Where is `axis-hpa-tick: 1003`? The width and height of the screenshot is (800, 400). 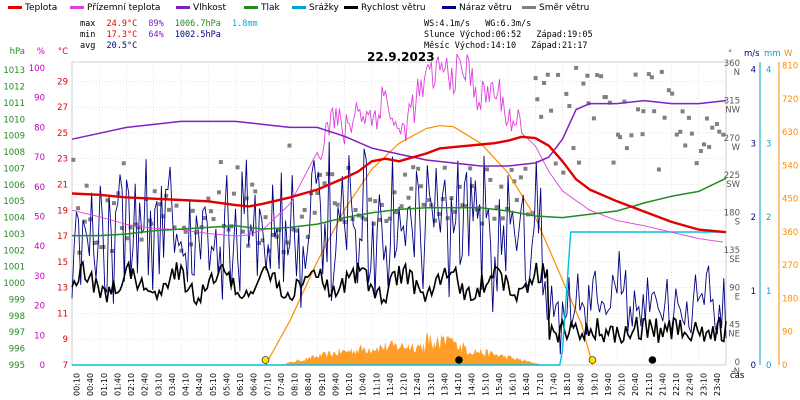 axis-hpa-tick: 1003 is located at coordinates (14, 235).